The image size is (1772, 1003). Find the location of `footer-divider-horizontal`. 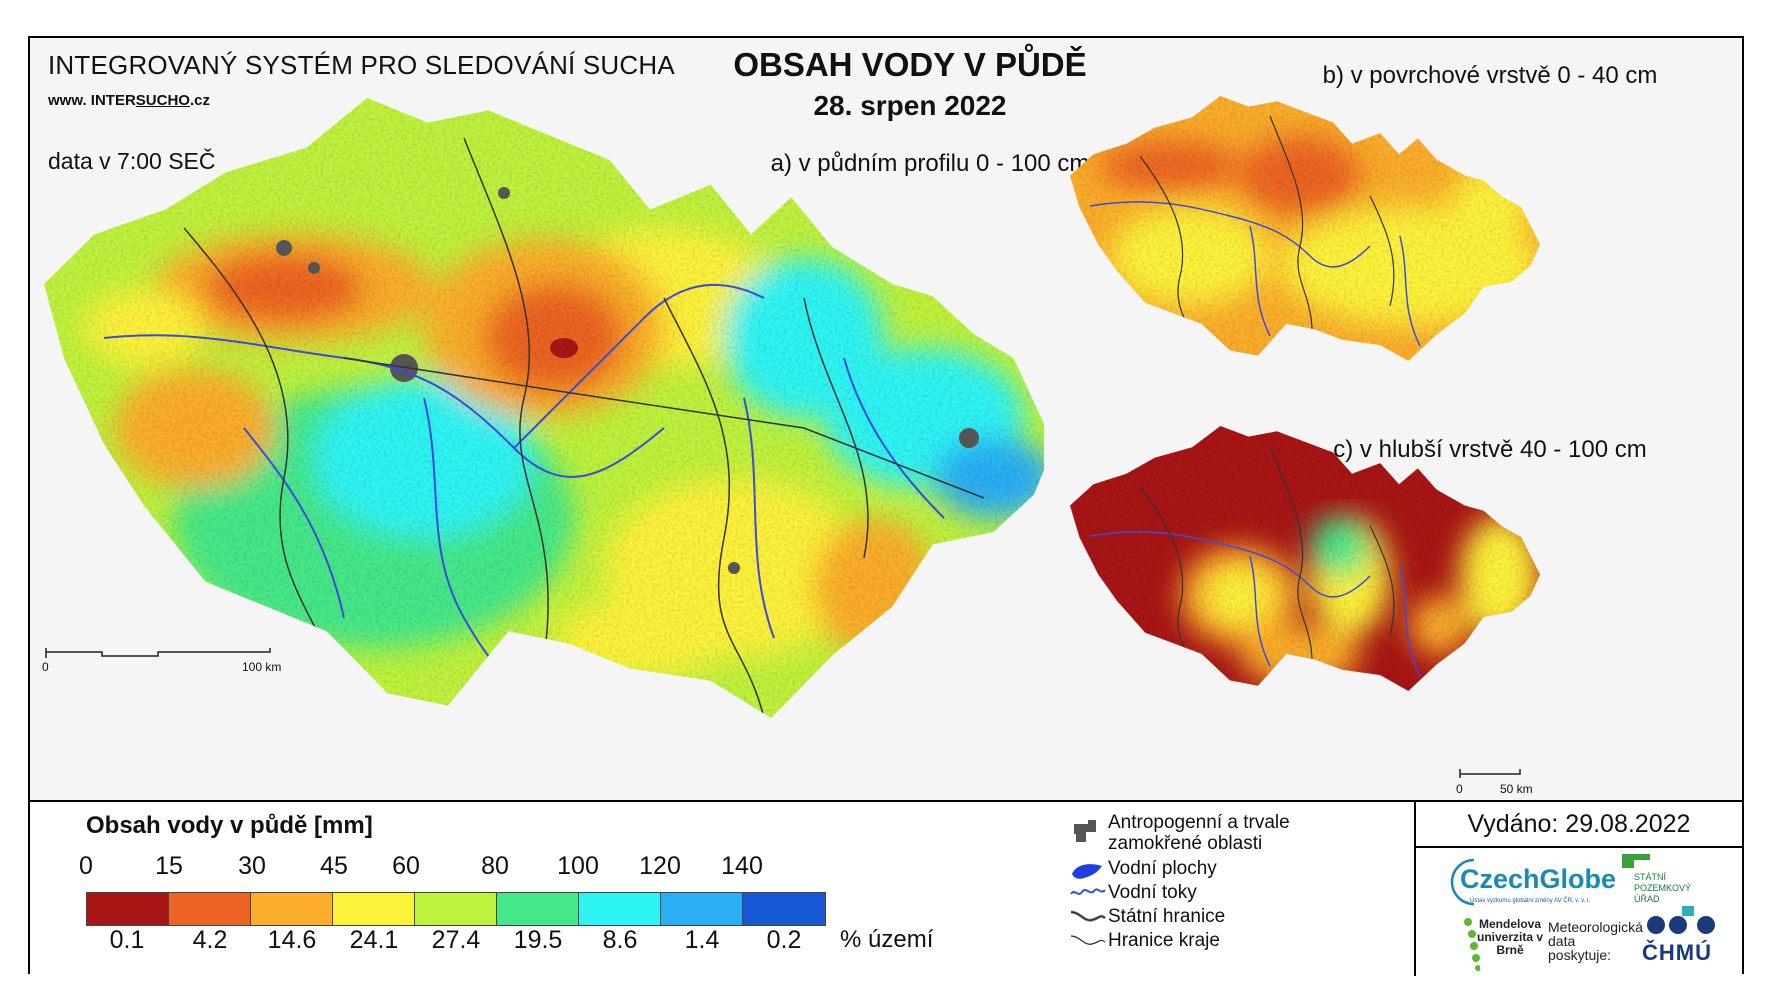

footer-divider-horizontal is located at coordinates (1579, 847).